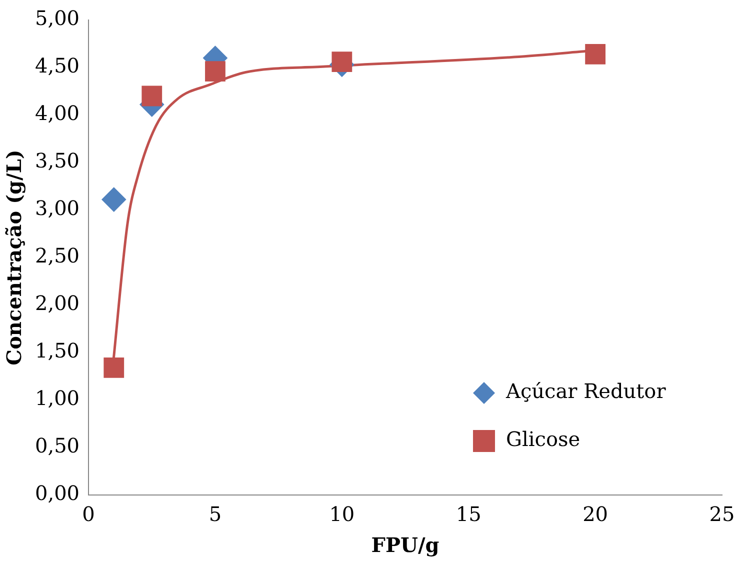  I want to click on legend-label: Açúcar Redutor, so click(585, 391).